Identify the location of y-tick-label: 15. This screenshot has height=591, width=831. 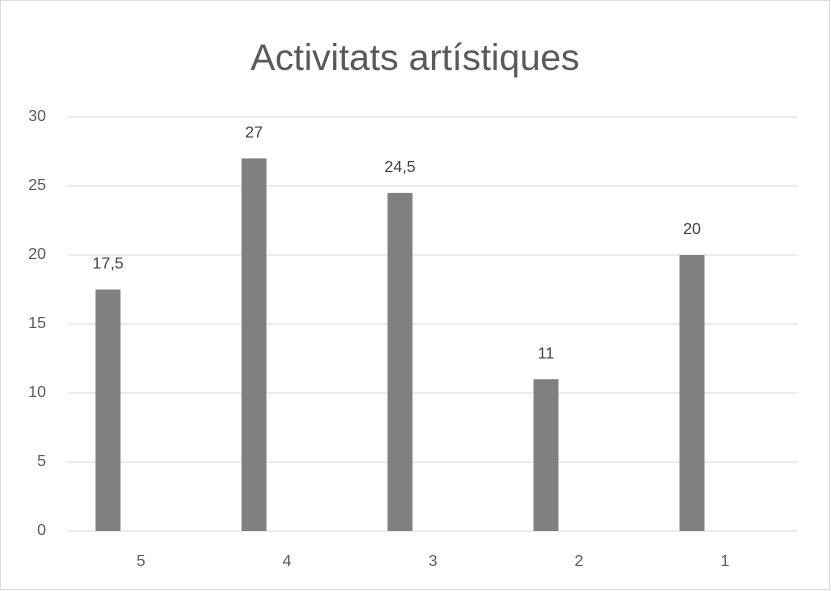
(37, 323).